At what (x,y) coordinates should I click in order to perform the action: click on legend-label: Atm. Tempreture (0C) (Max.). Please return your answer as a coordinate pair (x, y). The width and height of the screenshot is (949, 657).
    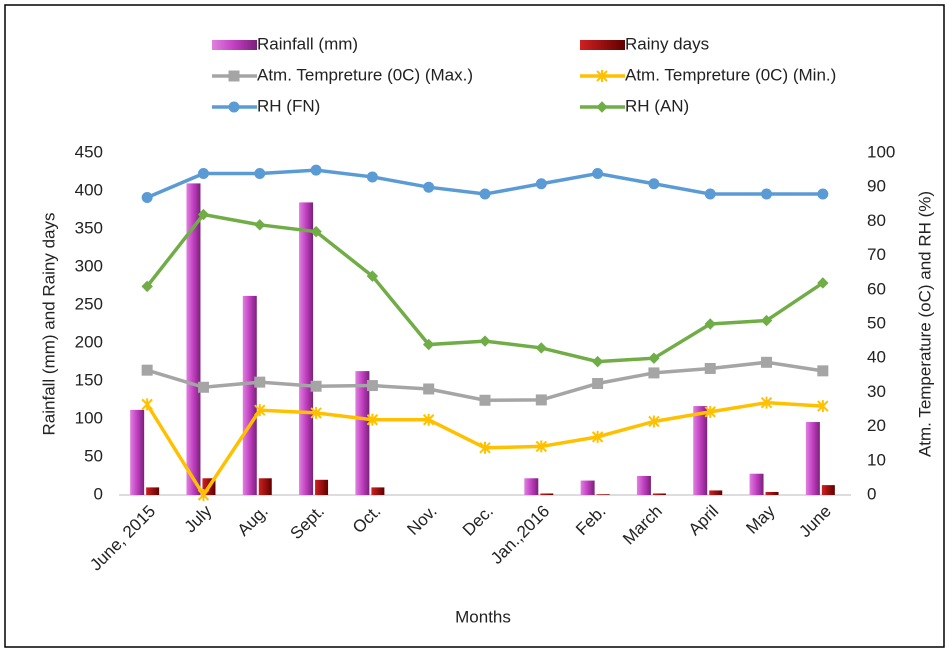
    Looking at the image, I should click on (365, 74).